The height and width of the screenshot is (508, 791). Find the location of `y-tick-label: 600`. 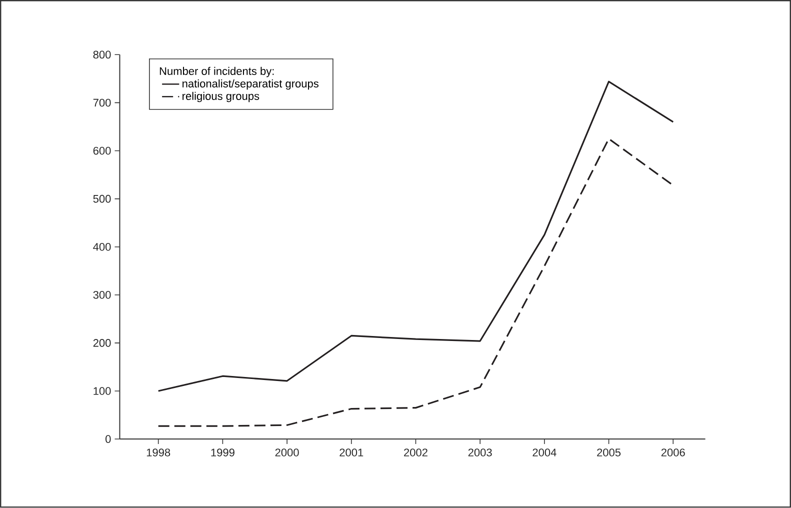

y-tick-label: 600 is located at coordinates (102, 151).